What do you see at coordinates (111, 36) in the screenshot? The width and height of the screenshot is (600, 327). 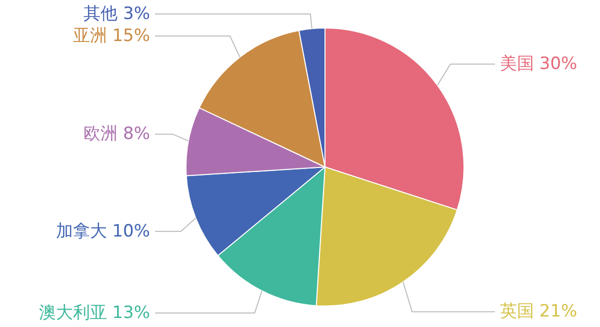 I see `slice-label: 亚洲 15%` at bounding box center [111, 36].